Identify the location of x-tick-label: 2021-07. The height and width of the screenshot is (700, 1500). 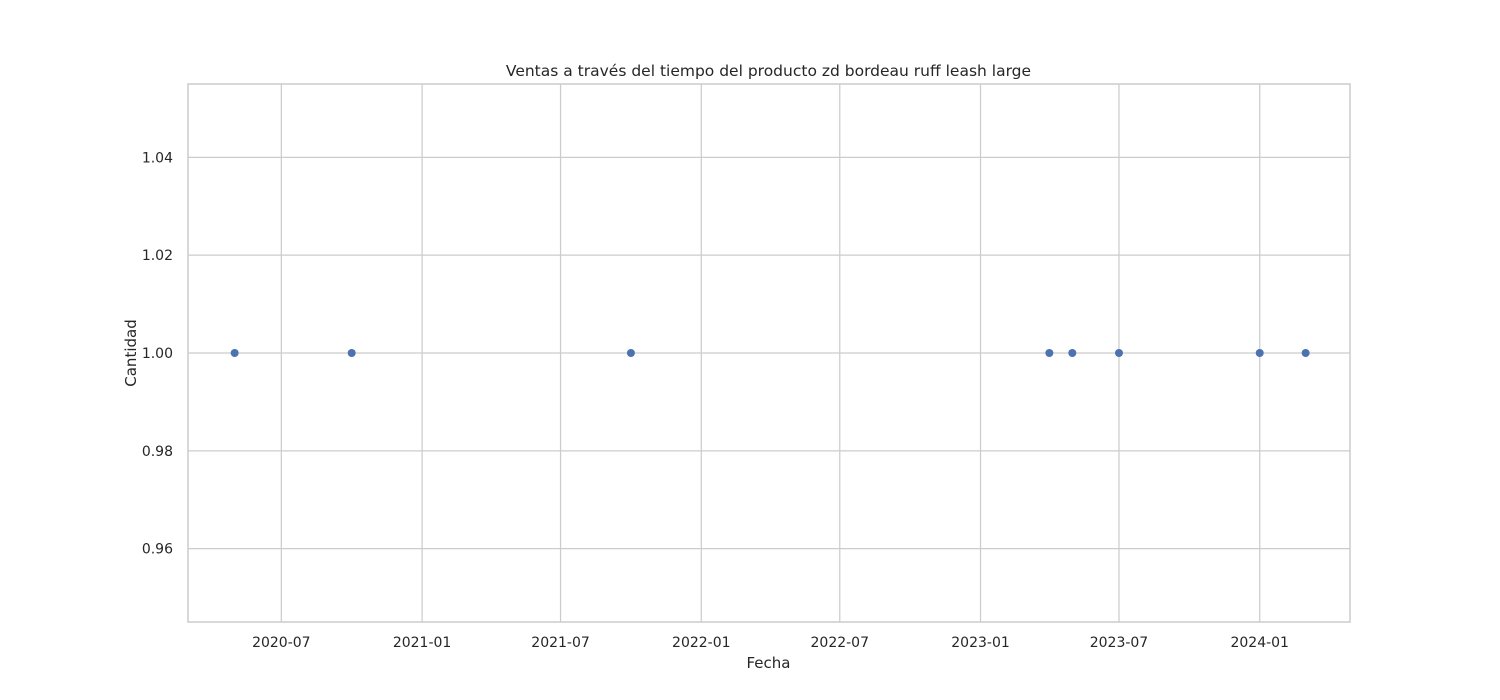
(560, 643).